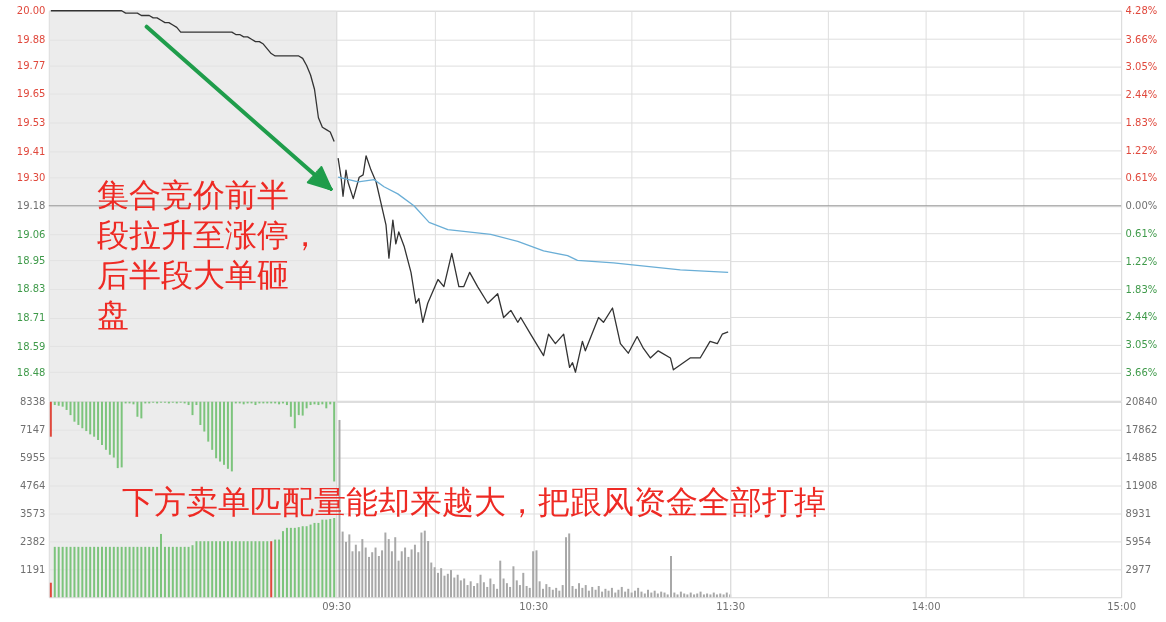  I want to click on y-tick-label: 18.83, so click(31, 289).